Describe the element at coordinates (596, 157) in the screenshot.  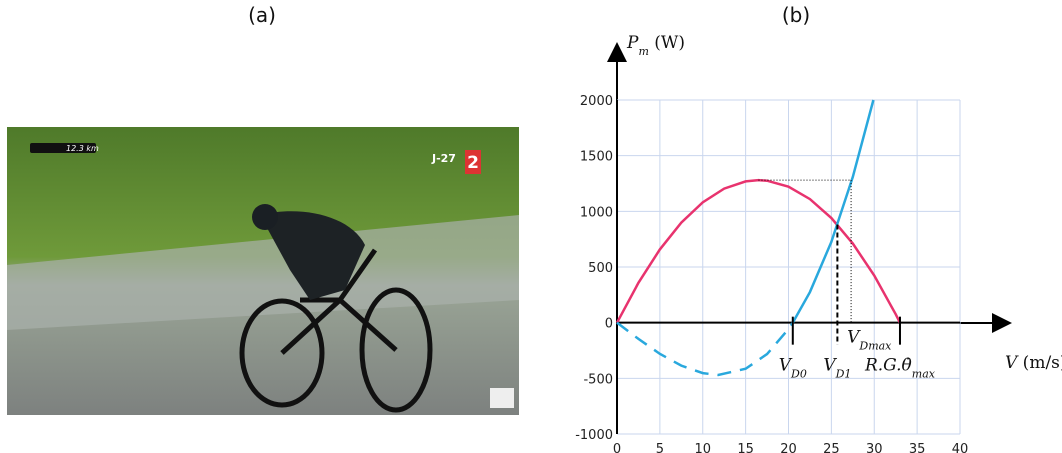
I see `y-tick-label: 1500` at that location.